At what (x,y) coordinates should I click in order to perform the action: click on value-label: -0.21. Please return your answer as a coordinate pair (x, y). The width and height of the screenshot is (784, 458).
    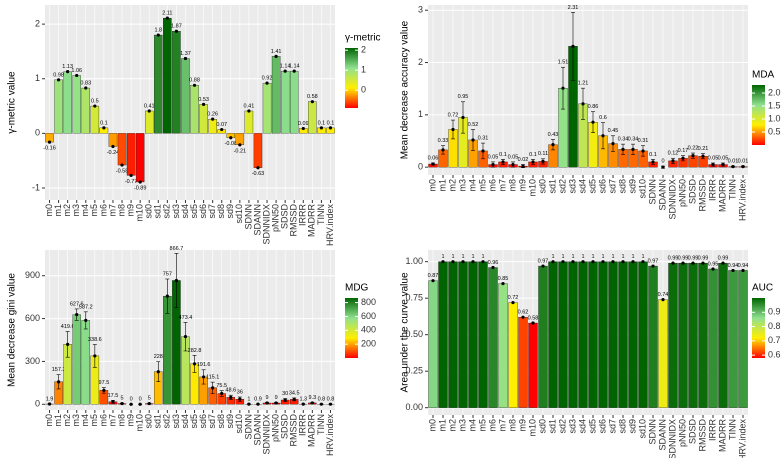
    Looking at the image, I should click on (240, 151).